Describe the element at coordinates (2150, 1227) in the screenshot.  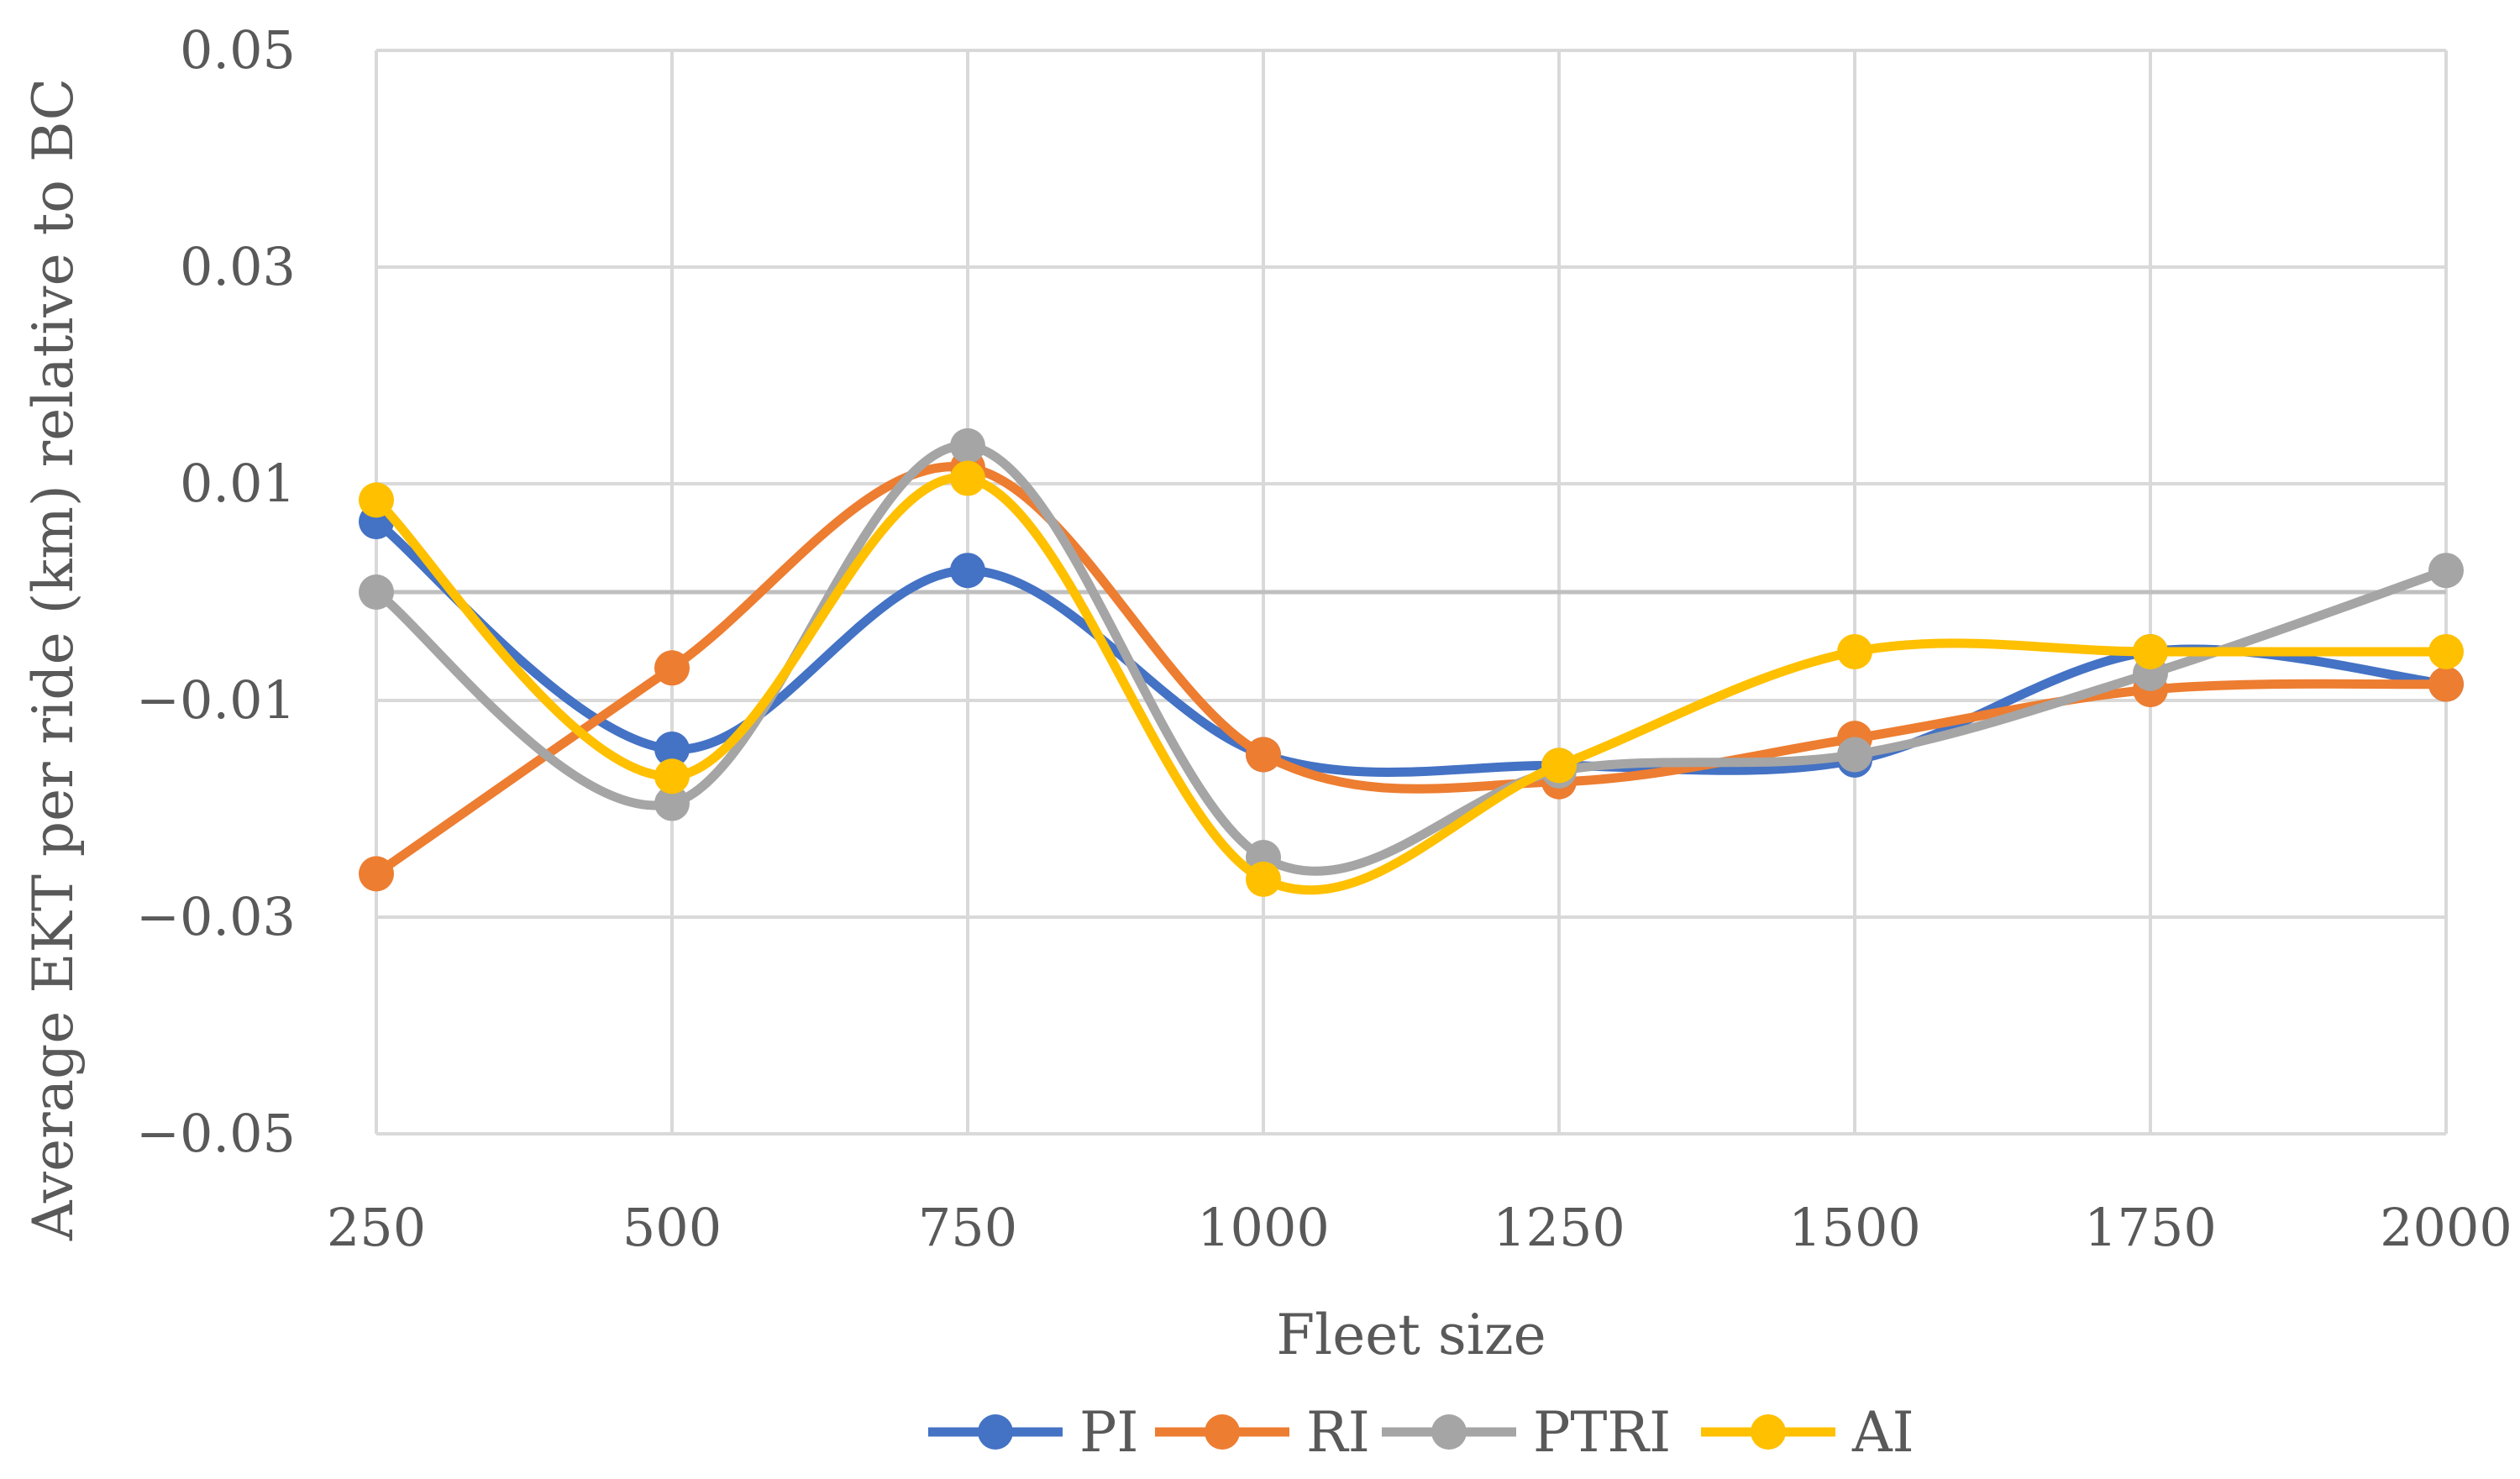
I see `x-tick-label: 1750` at that location.